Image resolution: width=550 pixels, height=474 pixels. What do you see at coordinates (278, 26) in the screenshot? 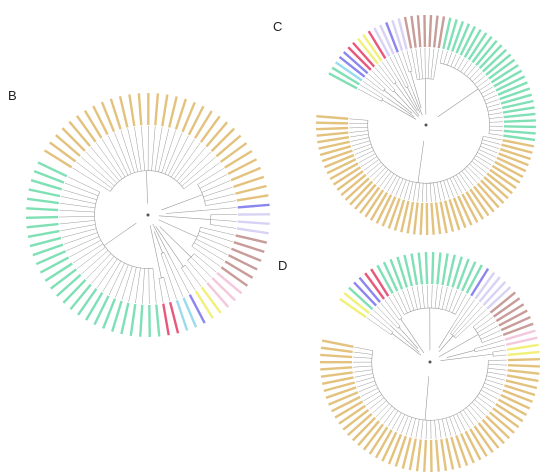
I see `panel-c-label: C` at bounding box center [278, 26].